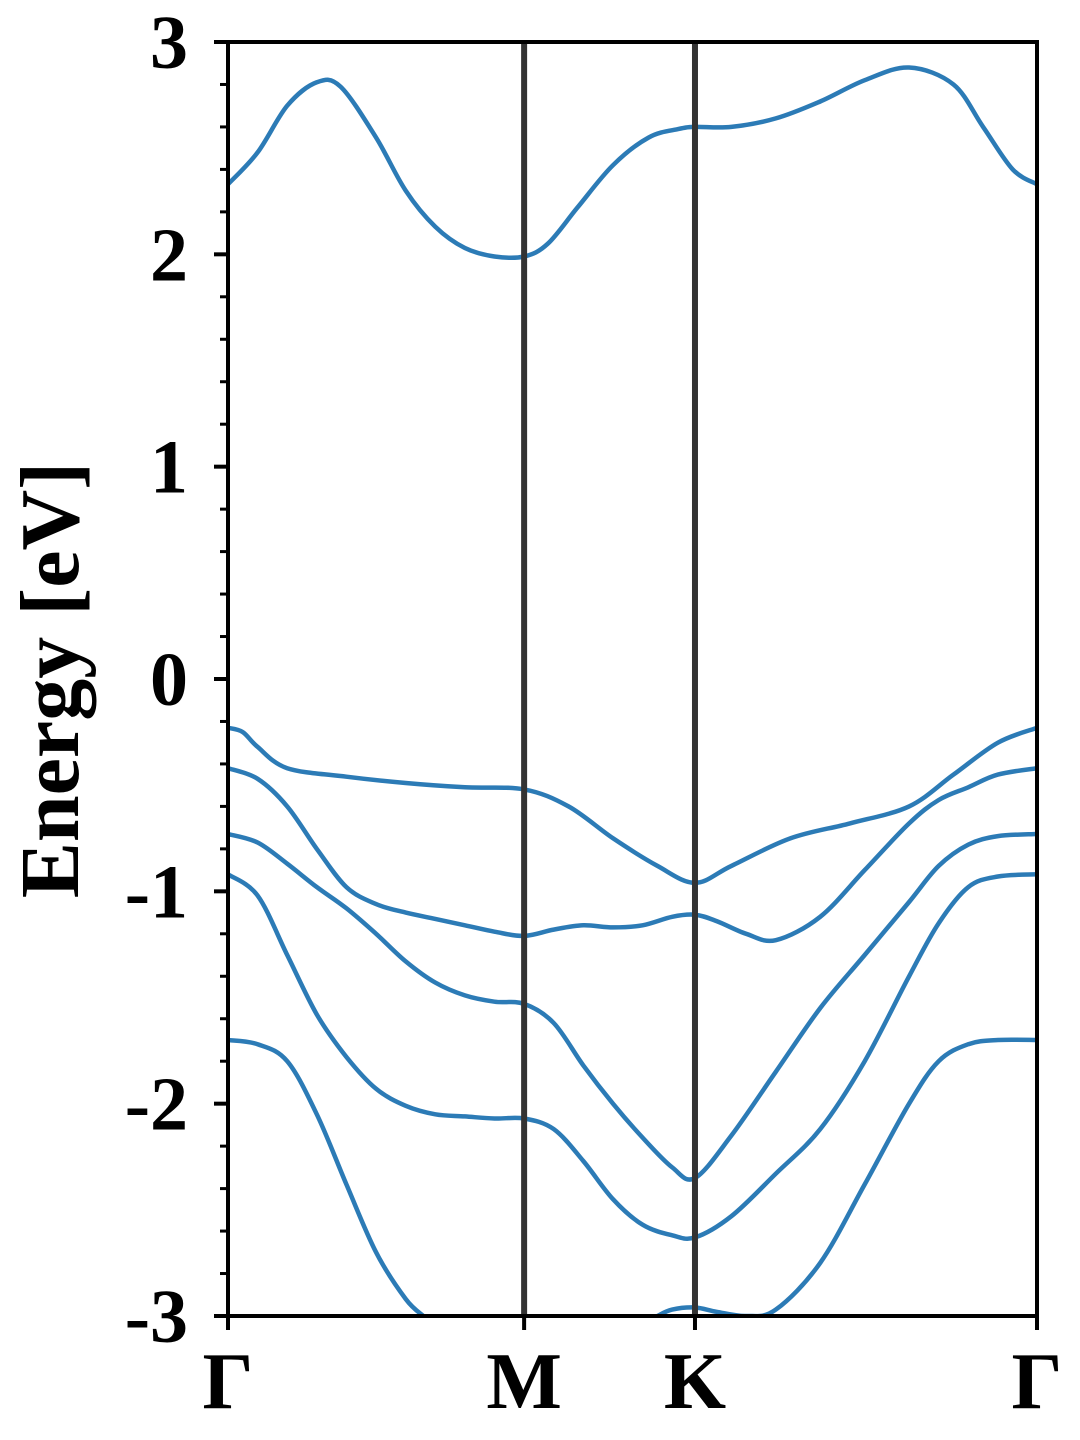 The image size is (1080, 1440). I want to click on y-tick-label: 3, so click(169, 43).